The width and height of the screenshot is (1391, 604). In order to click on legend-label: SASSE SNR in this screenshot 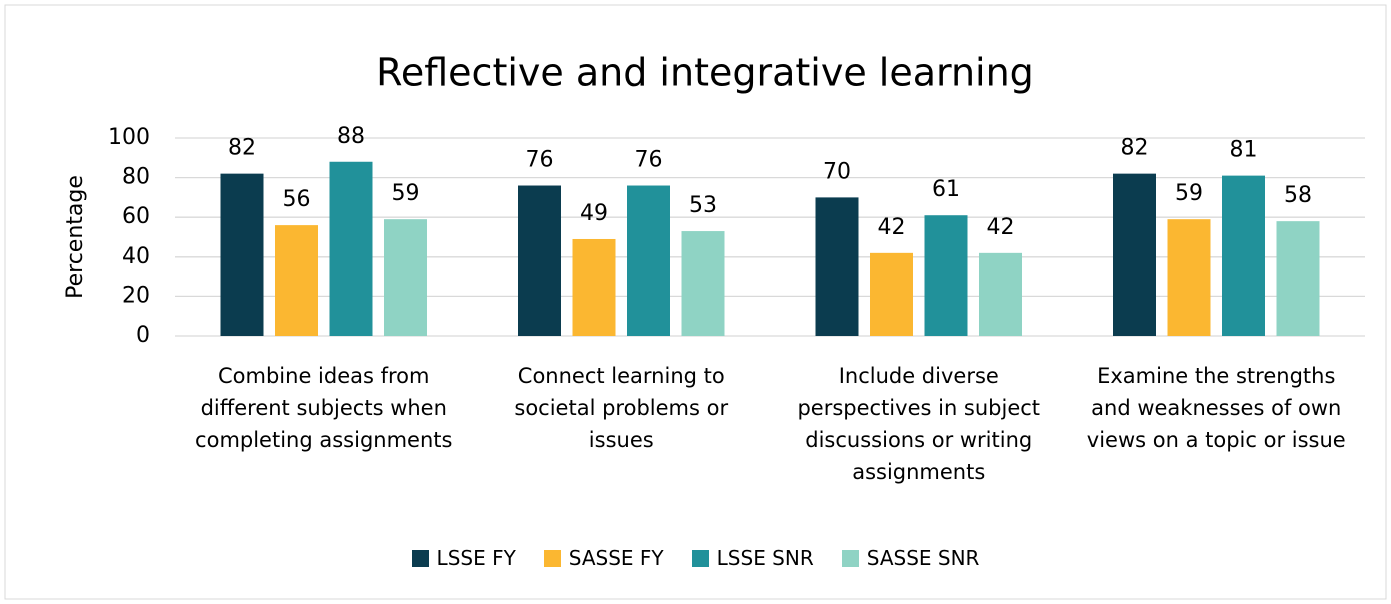, I will do `click(923, 558)`.